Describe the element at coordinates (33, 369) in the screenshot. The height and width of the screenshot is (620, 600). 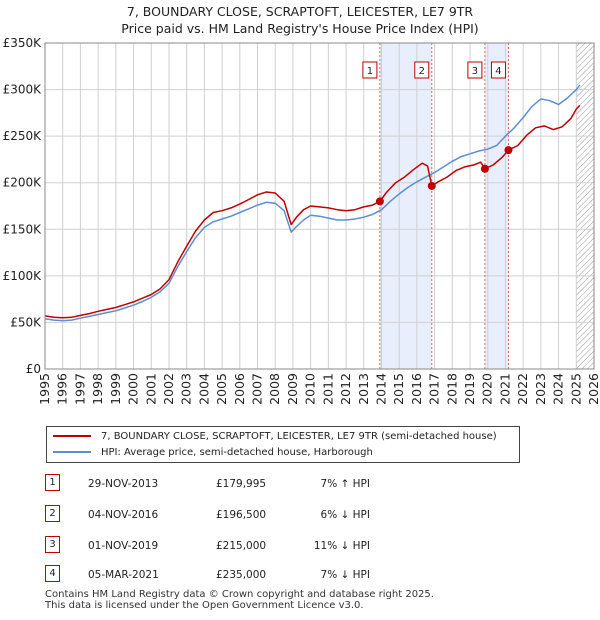
I see `y-tick-label: £0` at that location.